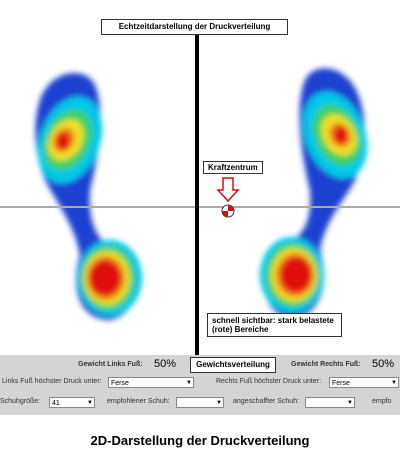  I want to click on center-marker, so click(228, 211).